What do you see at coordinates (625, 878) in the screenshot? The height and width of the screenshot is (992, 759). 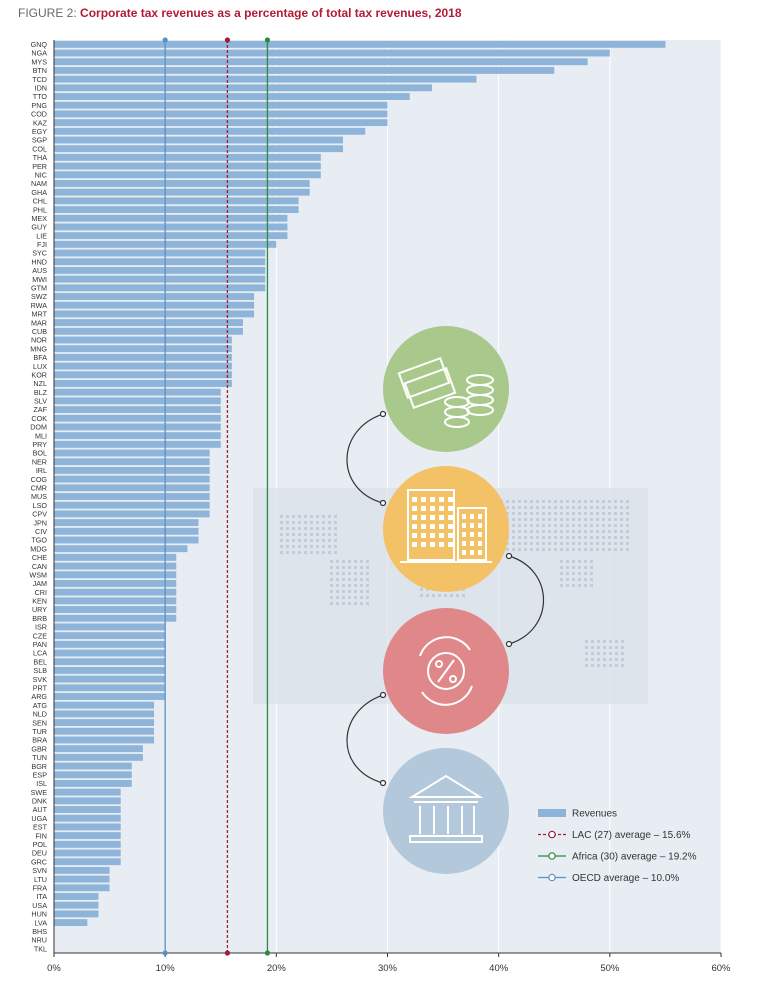 I see `legend-label: OECD average – 10.0%` at bounding box center [625, 878].